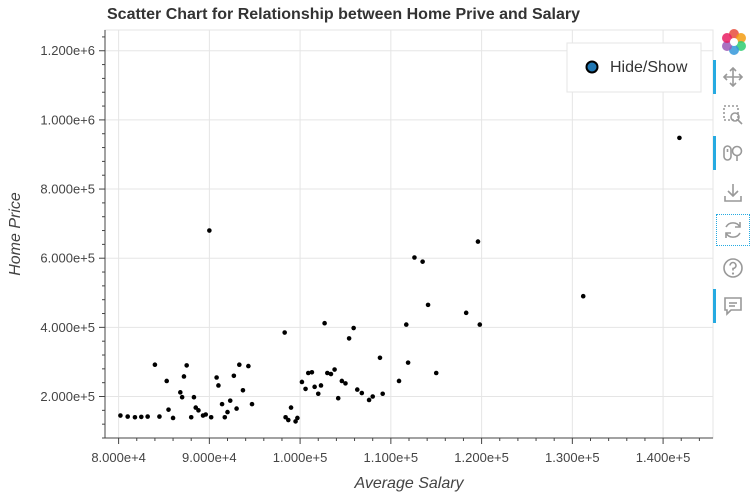 Image resolution: width=755 pixels, height=498 pixels. Describe the element at coordinates (67, 119) in the screenshot. I see `y-tick-label: 1.000e+6` at that location.